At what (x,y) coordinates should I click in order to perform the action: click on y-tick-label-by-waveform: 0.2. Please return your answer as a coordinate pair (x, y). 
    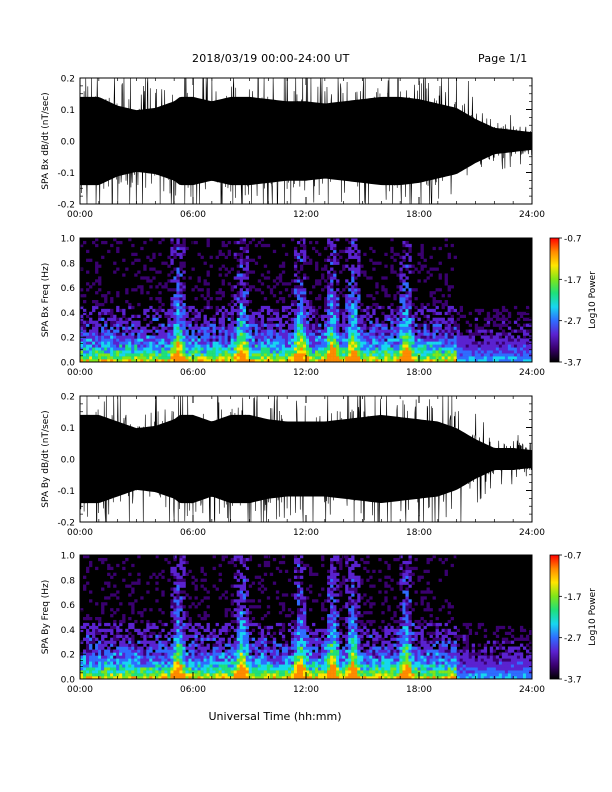
    Looking at the image, I should click on (68, 398).